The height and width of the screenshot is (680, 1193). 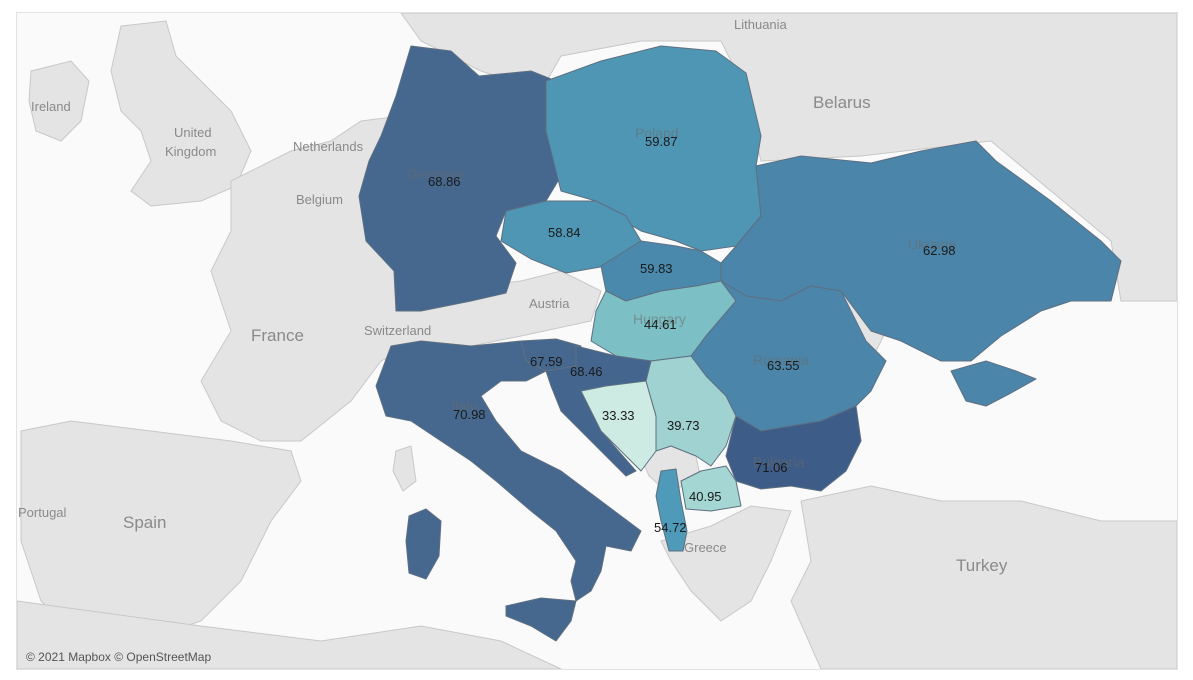 What do you see at coordinates (661, 141) in the screenshot?
I see `value-poland: 59.87` at bounding box center [661, 141].